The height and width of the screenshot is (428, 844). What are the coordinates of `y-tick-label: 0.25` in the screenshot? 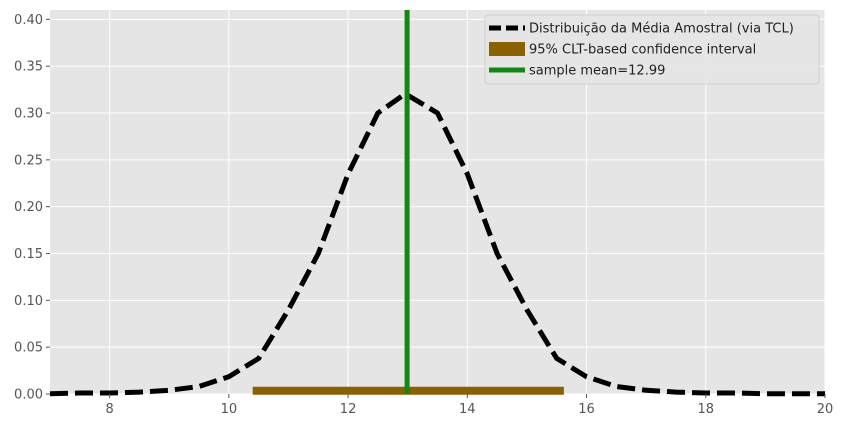 It's located at (28, 160).